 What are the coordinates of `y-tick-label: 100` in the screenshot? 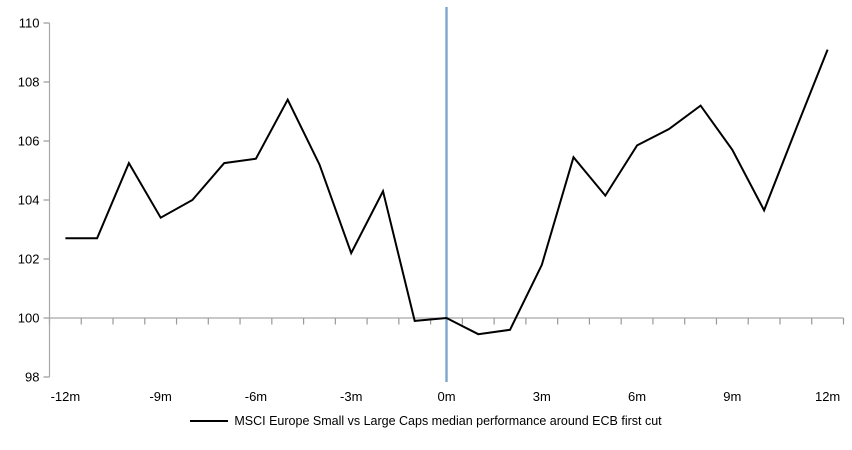 It's located at (29, 318).